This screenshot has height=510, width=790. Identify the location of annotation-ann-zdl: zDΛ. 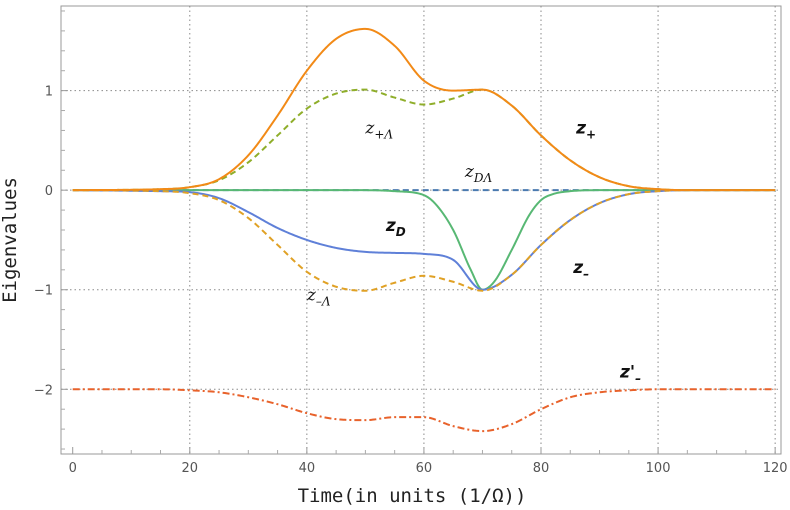
(478, 173).